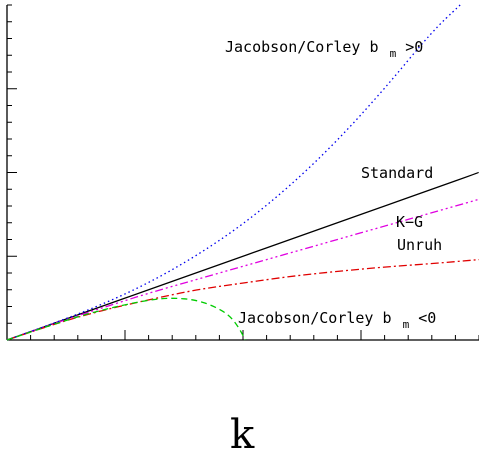 This screenshot has width=479, height=450. Describe the element at coordinates (324, 49) in the screenshot. I see `label-jacobson-positive: Jacobson/Corley b m >0` at that location.